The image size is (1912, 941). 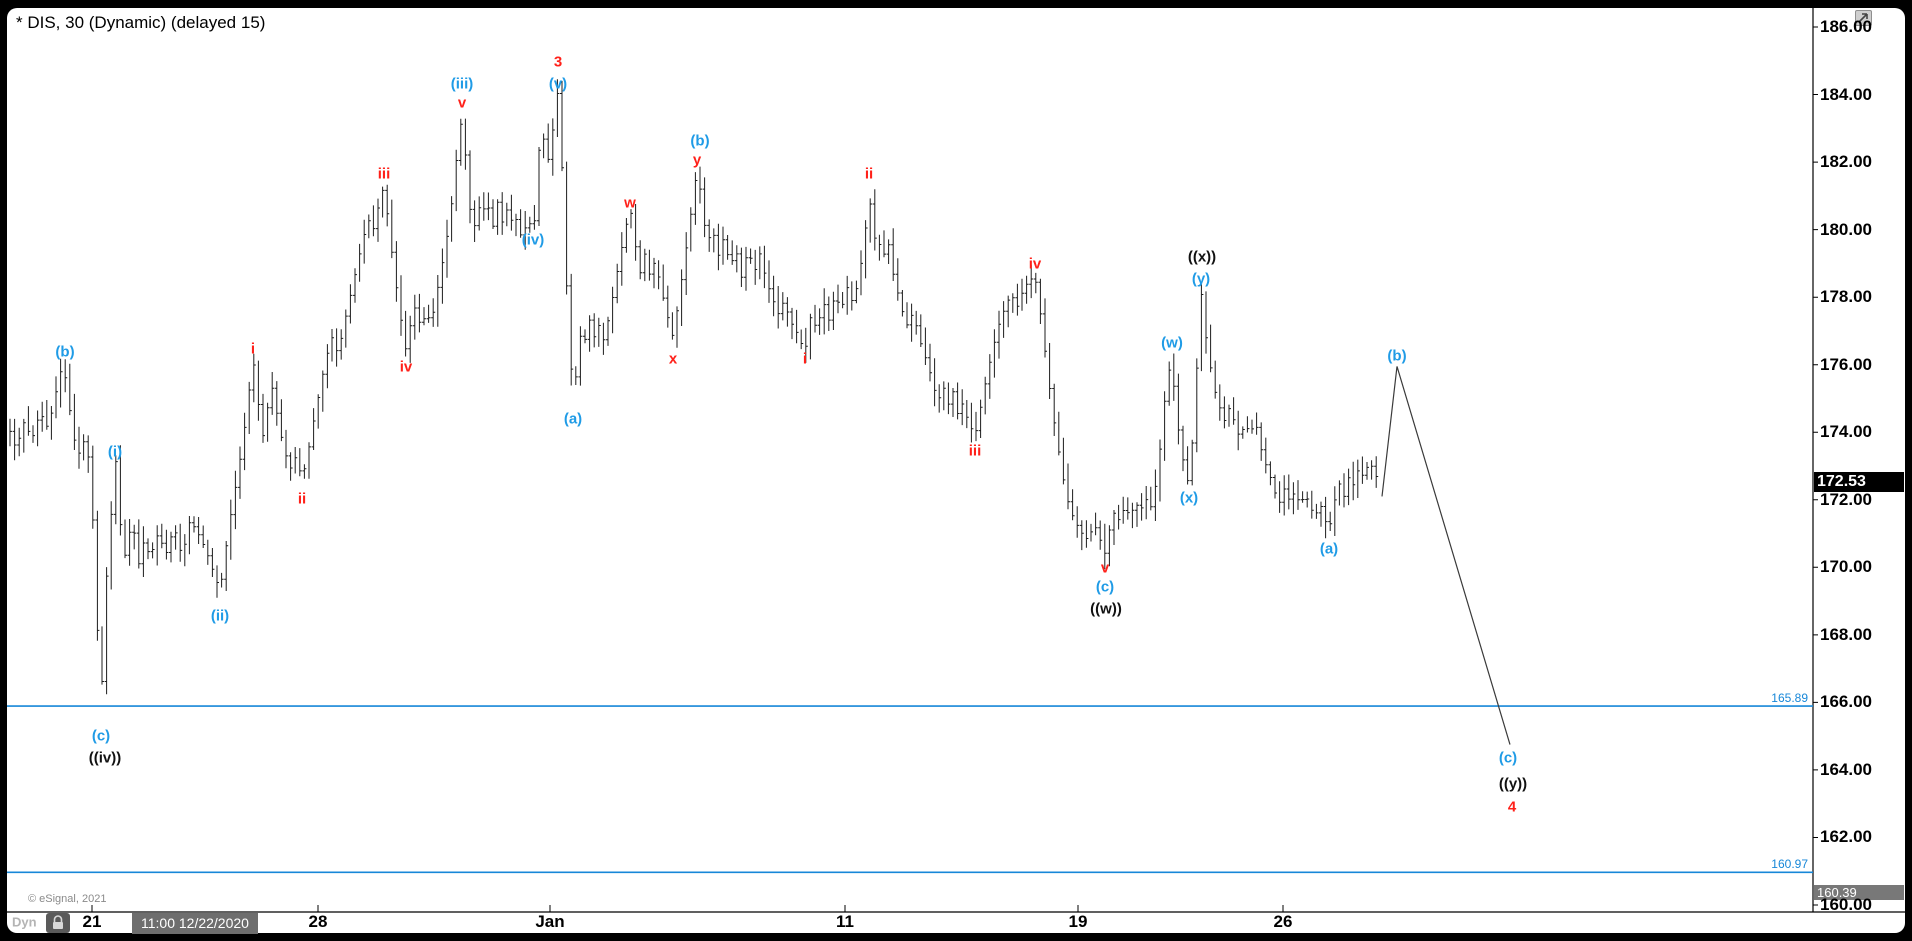 I want to click on lock-button, so click(x=58, y=923).